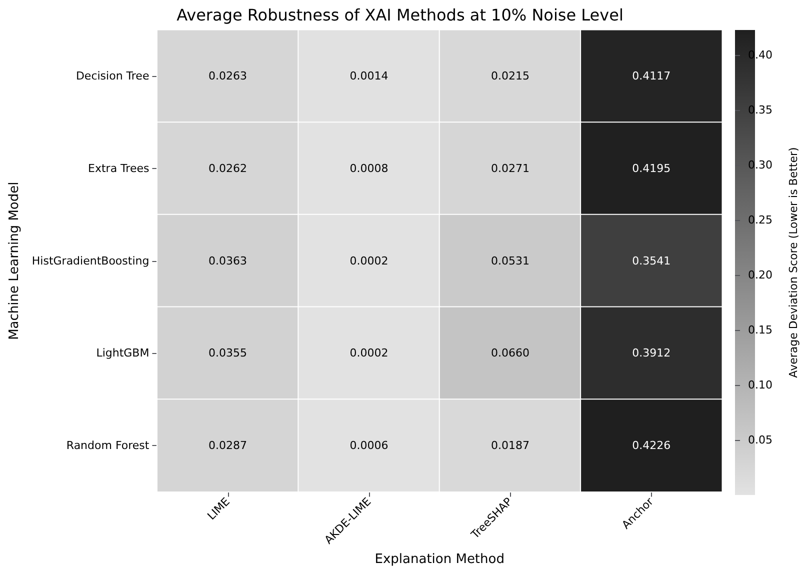 The image size is (800, 571). Describe the element at coordinates (651, 261) in the screenshot. I see `data-label: 0.3541` at that location.